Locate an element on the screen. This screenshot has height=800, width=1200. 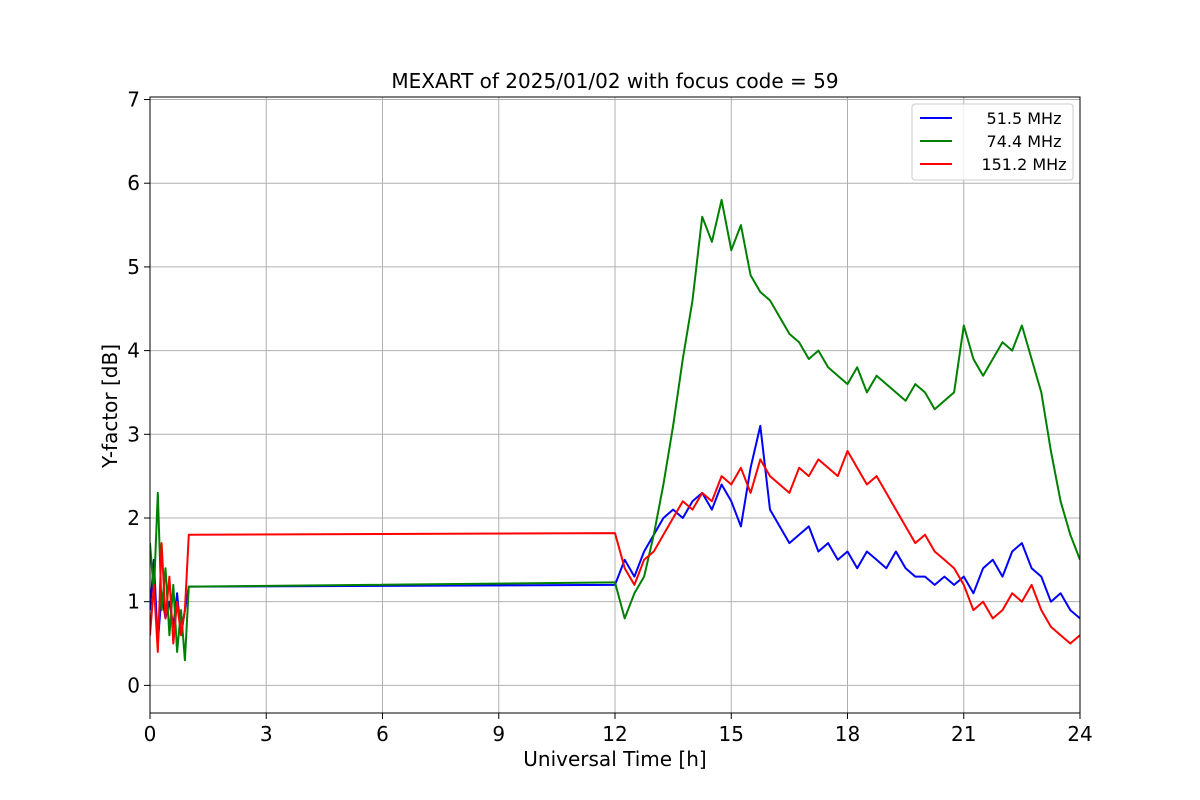
x-tick-label: 3 is located at coordinates (266, 734).